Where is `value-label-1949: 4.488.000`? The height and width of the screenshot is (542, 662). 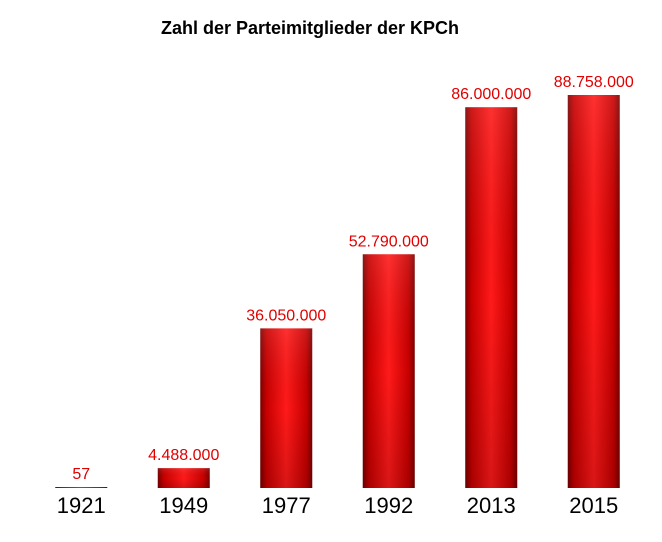
value-label-1949: 4.488.000 is located at coordinates (183, 455).